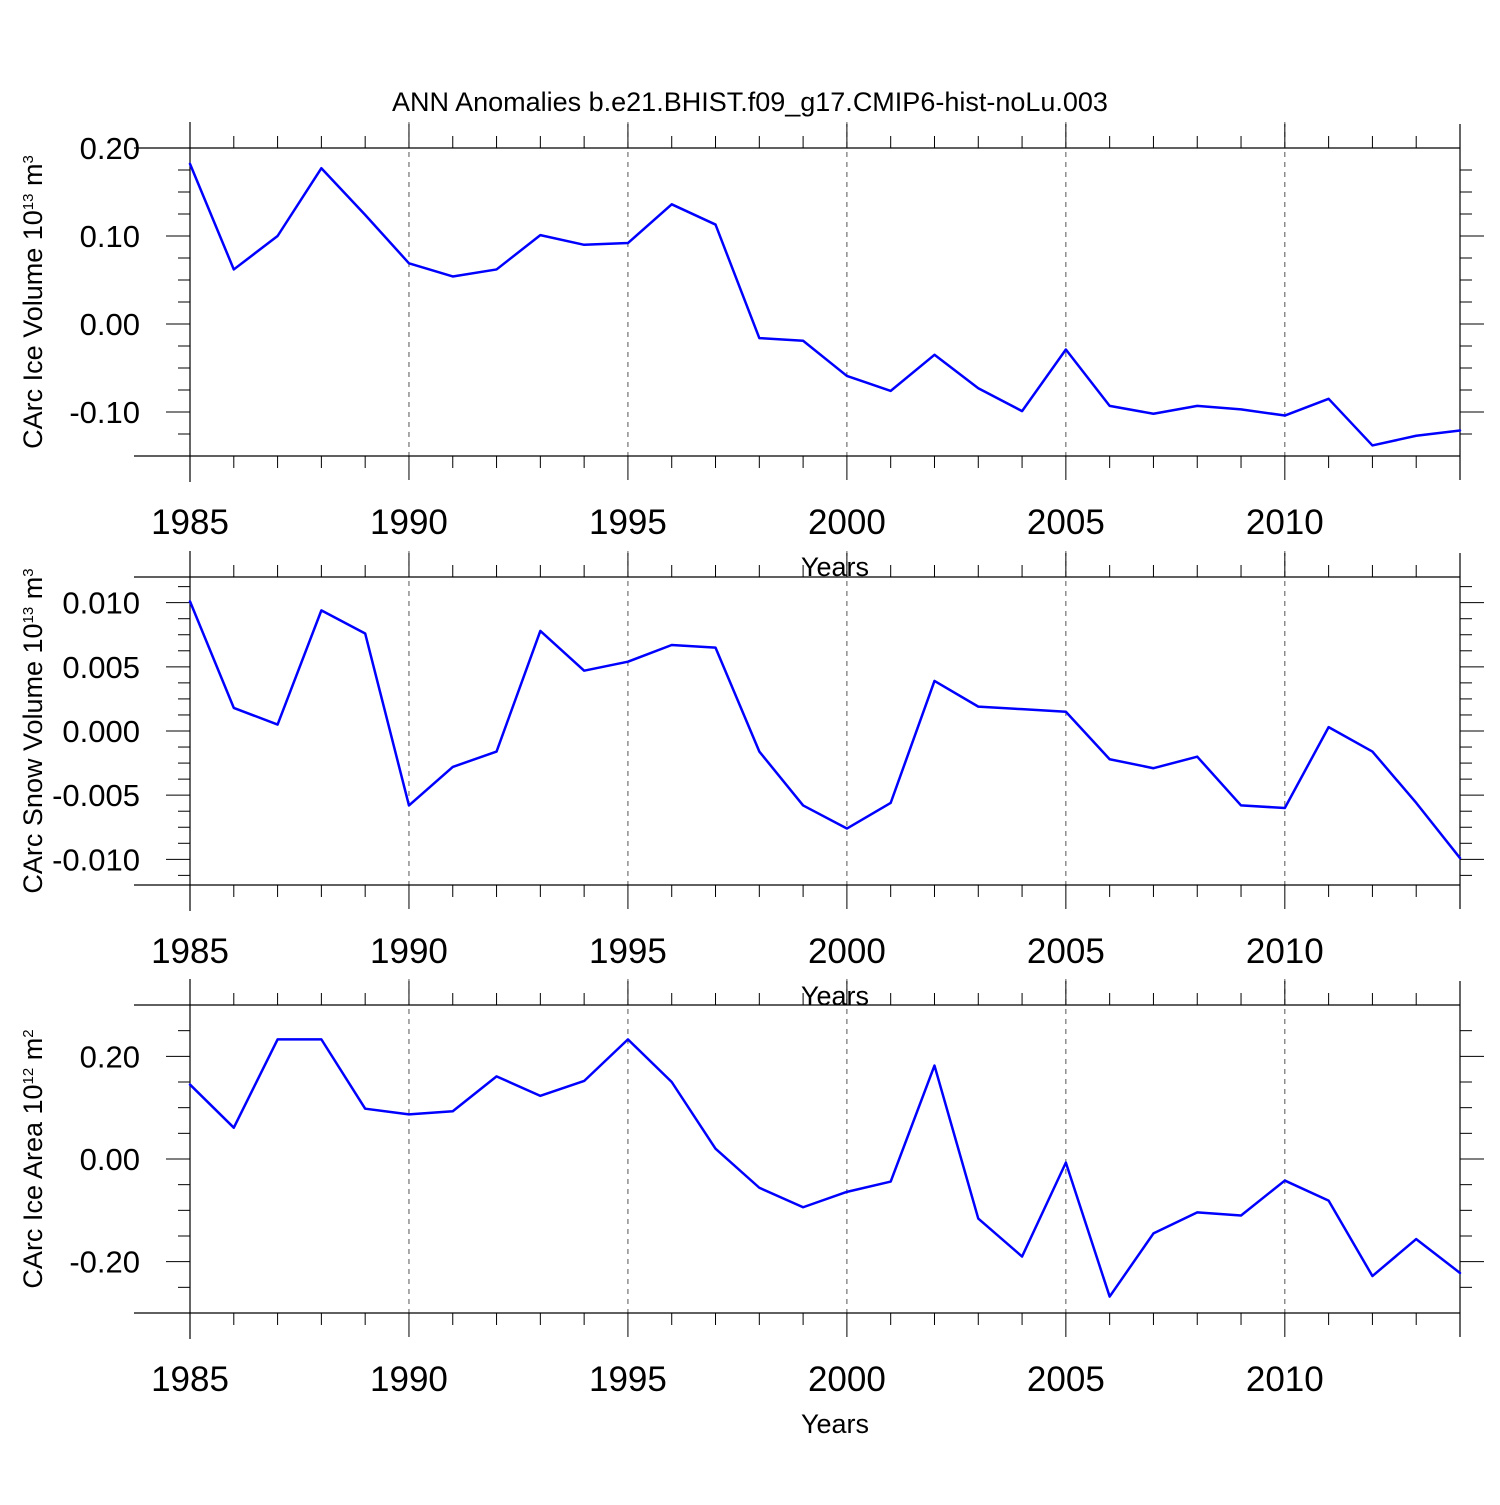 This screenshot has height=1505, width=1500. Describe the element at coordinates (101, 603) in the screenshot. I see `y-tick-label: 0.010` at that location.